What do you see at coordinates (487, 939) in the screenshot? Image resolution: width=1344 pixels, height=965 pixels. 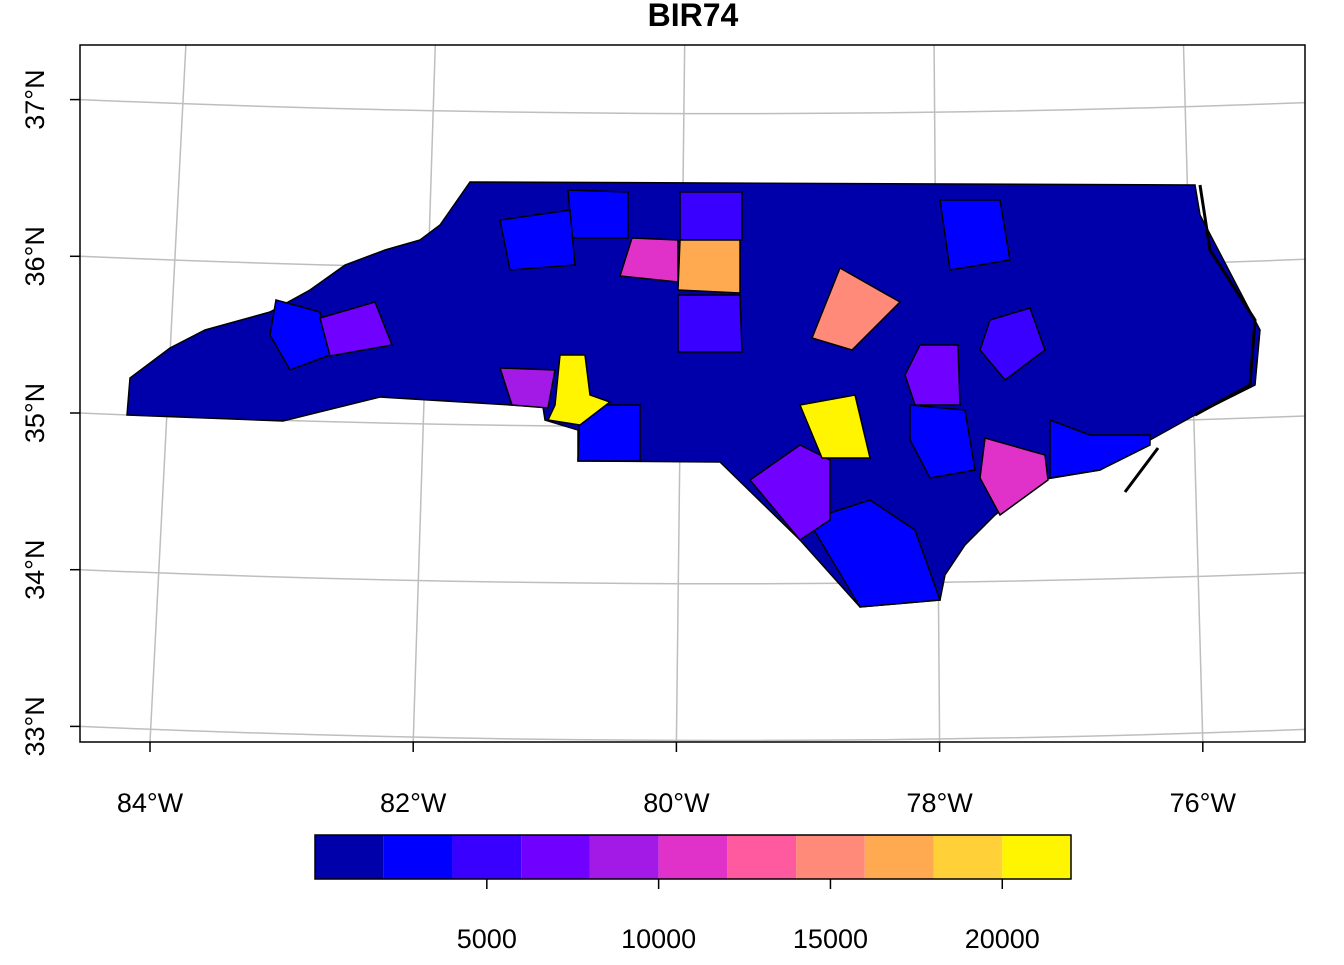 I see `legend-tick-label: 5000` at bounding box center [487, 939].